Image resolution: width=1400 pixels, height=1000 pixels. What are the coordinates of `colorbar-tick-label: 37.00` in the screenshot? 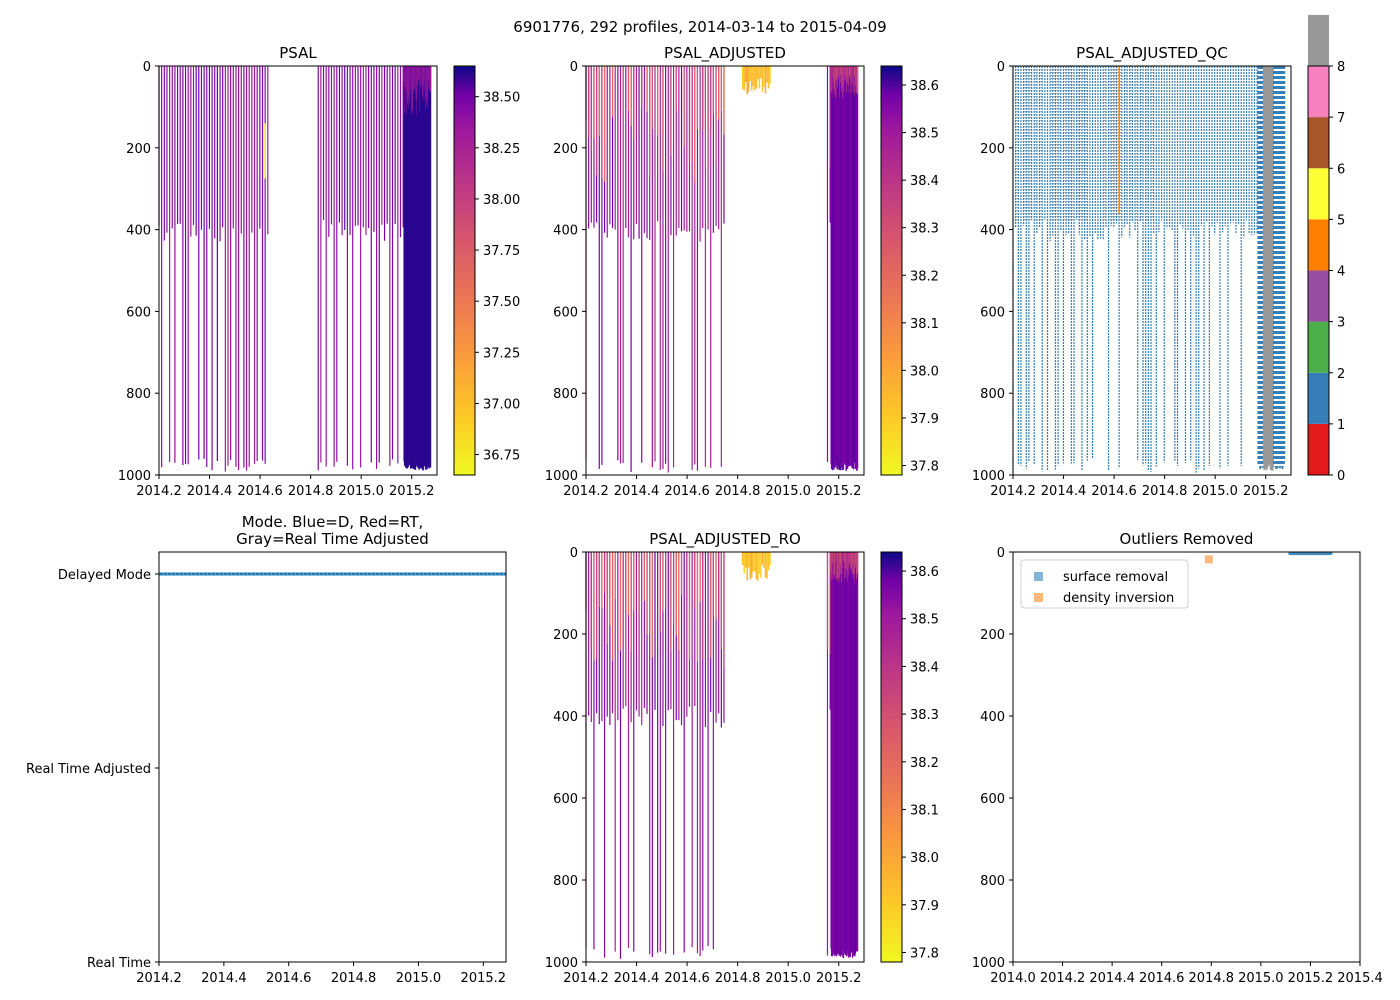 It's located at (501, 404).